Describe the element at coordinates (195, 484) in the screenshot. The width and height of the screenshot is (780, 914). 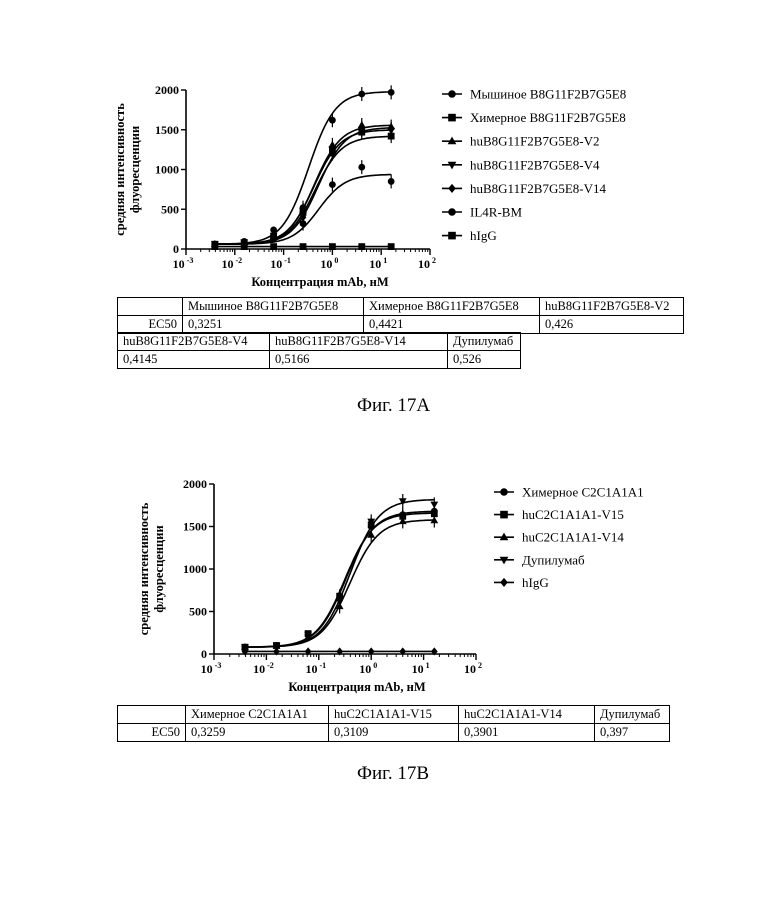
I see `y-tick-label: 2000` at that location.